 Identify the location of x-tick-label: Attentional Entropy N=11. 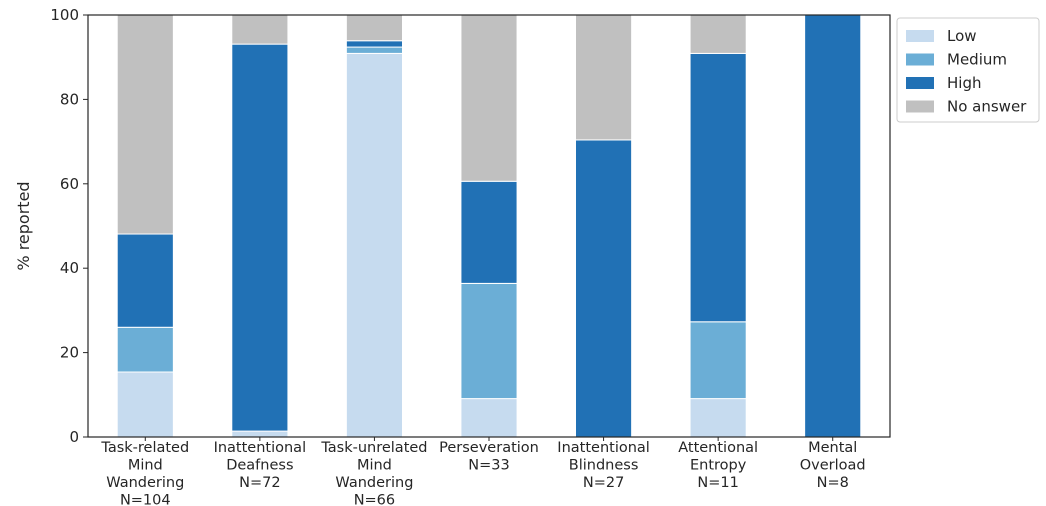
(718, 465).